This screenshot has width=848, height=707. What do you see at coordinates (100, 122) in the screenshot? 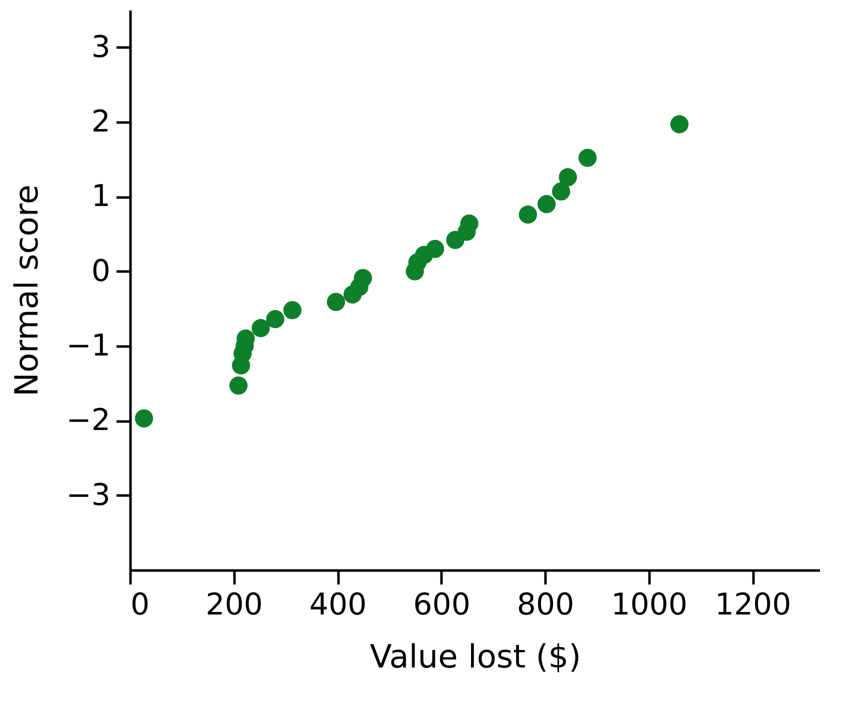
I see `y-tick-label: 2` at bounding box center [100, 122].